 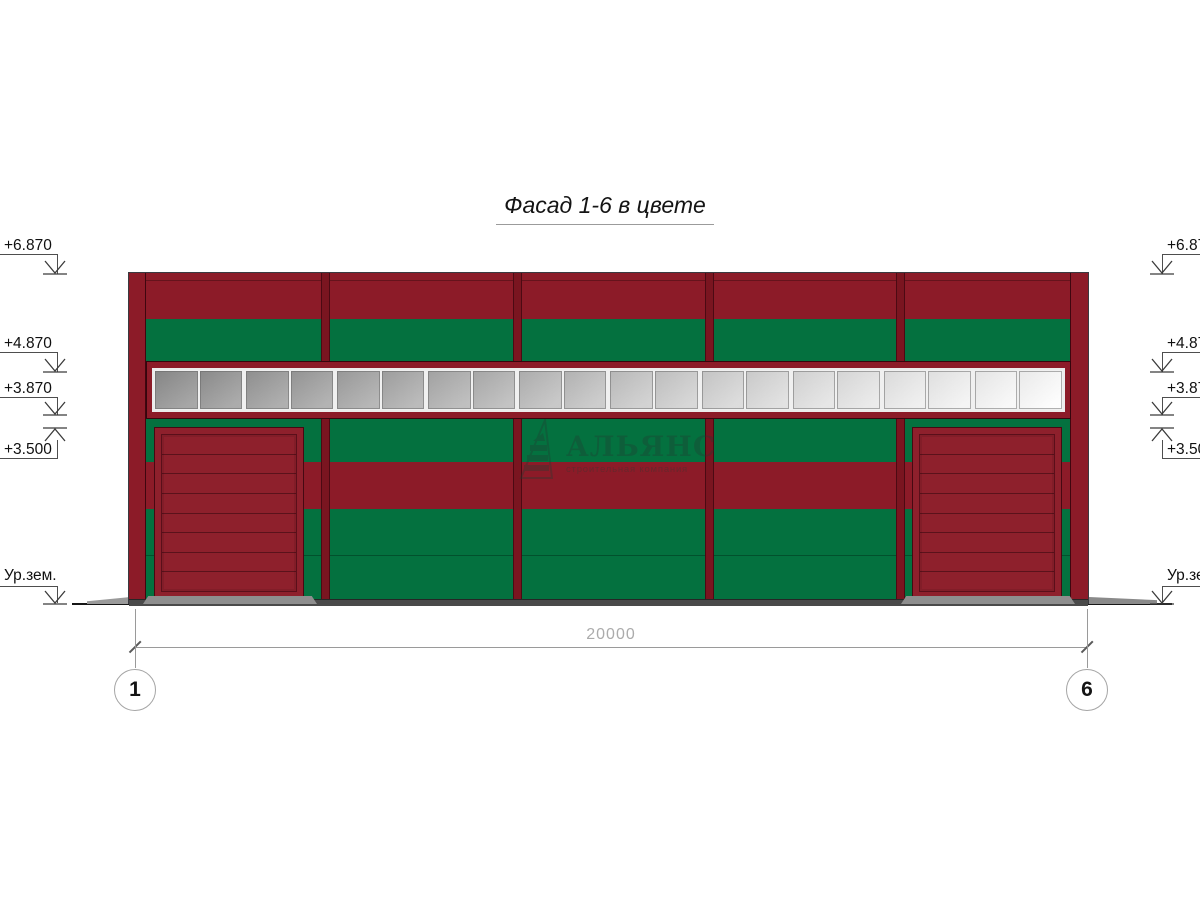 I want to click on facade-band-red-top, so click(x=608, y=296).